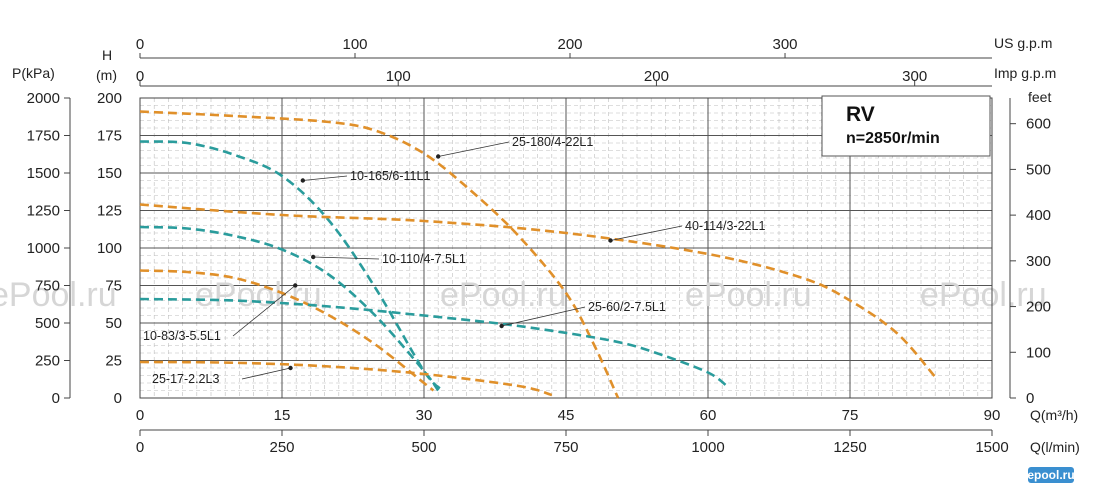 This screenshot has width=1100, height=490. I want to click on flow-m3h-tick-label: 60, so click(708, 415).